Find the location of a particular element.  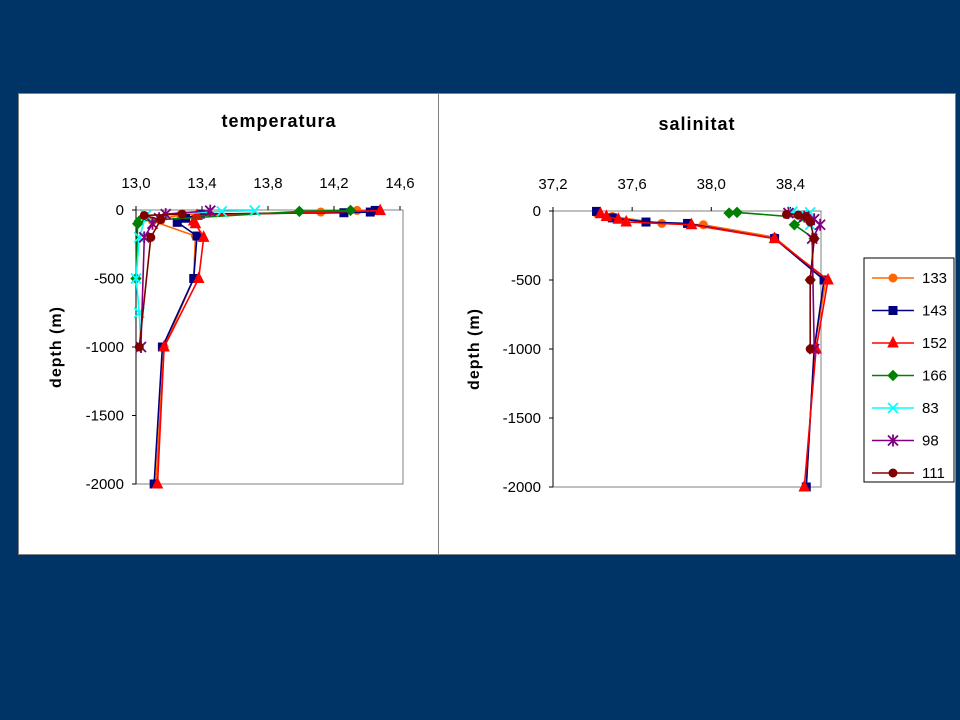

legend-item: 143 is located at coordinates (909, 311).